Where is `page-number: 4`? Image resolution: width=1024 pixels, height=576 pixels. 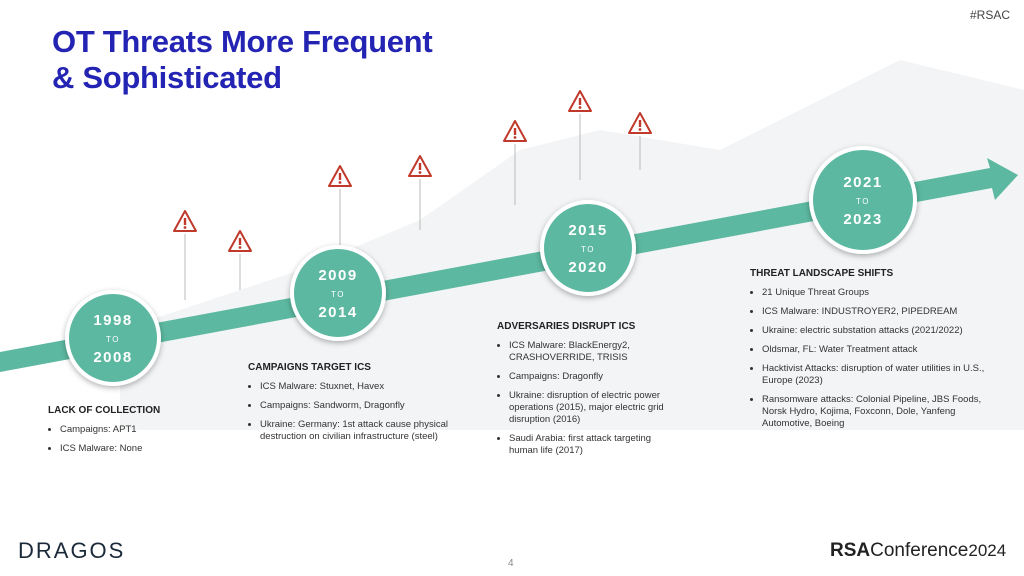 page-number: 4 is located at coordinates (511, 563).